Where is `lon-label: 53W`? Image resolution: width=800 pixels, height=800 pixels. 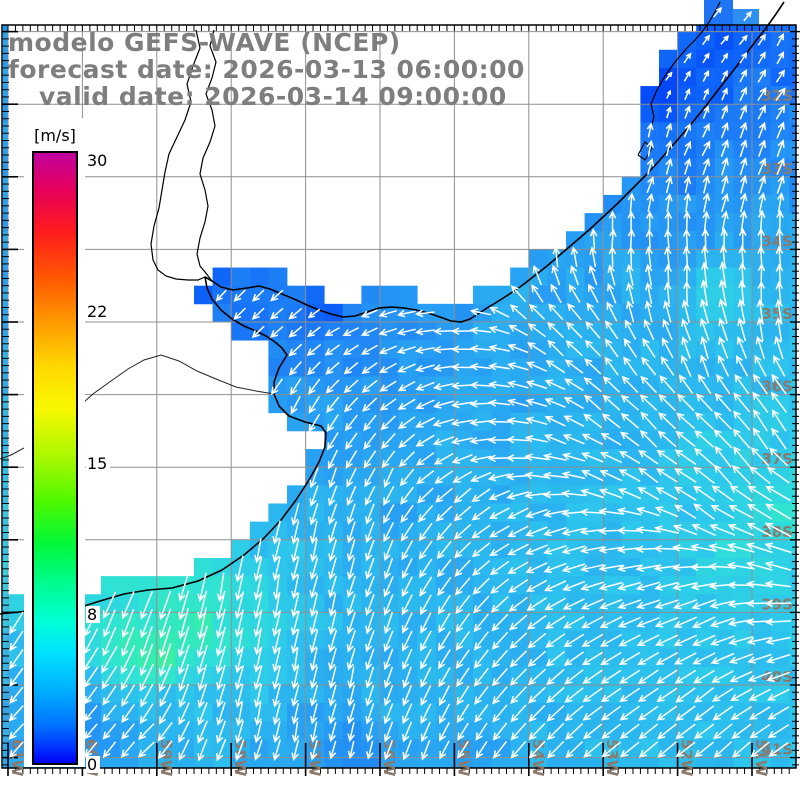
lon-label: 53W is located at coordinates (612, 758).